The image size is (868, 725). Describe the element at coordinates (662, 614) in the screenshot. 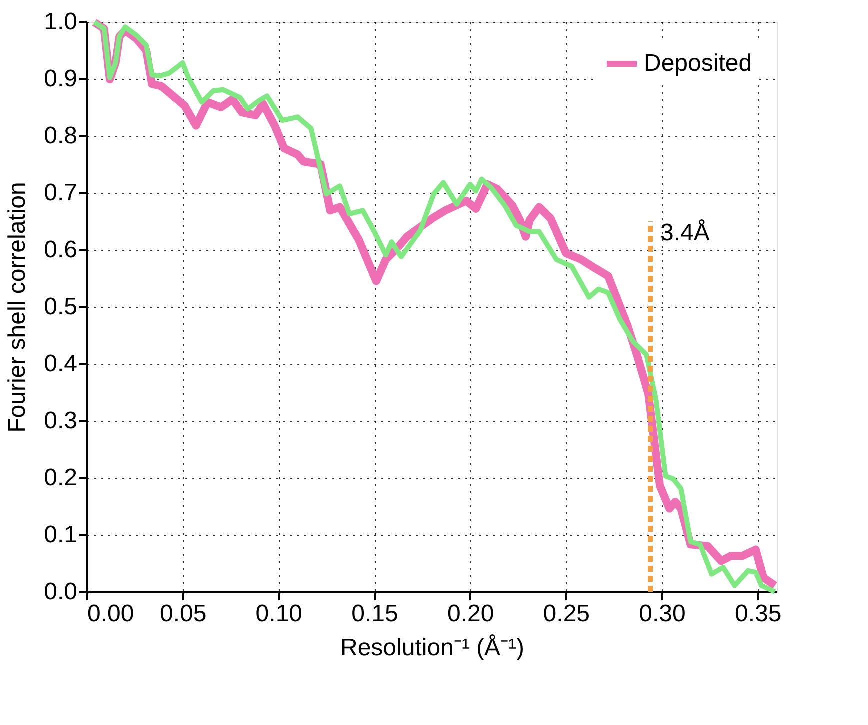

I see `x-tick-label: 0.30` at that location.